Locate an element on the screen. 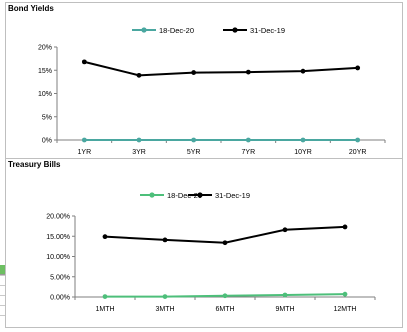  x-tick-label: 3YR is located at coordinates (139, 152).